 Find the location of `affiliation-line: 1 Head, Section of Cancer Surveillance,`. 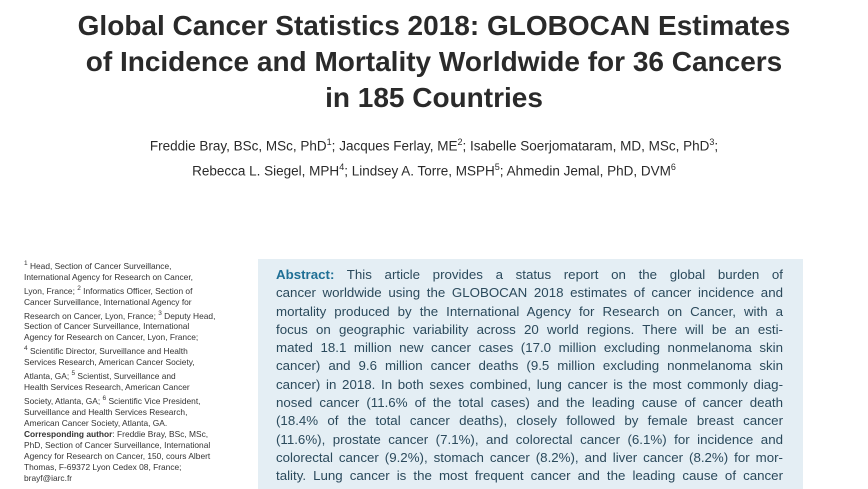

affiliation-line: 1 Head, Section of Cancer Surveillance, is located at coordinates (130, 265).